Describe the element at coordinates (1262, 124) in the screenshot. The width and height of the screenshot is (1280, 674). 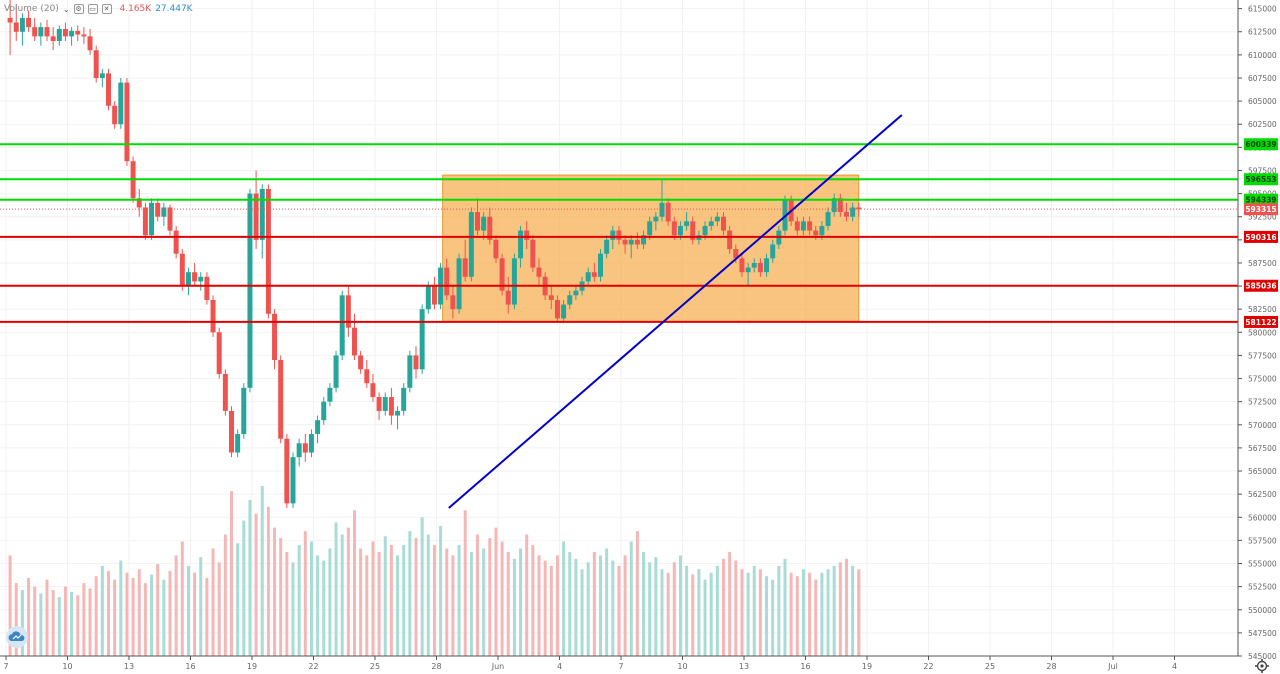
I see `price-tick-label: 602500` at that location.